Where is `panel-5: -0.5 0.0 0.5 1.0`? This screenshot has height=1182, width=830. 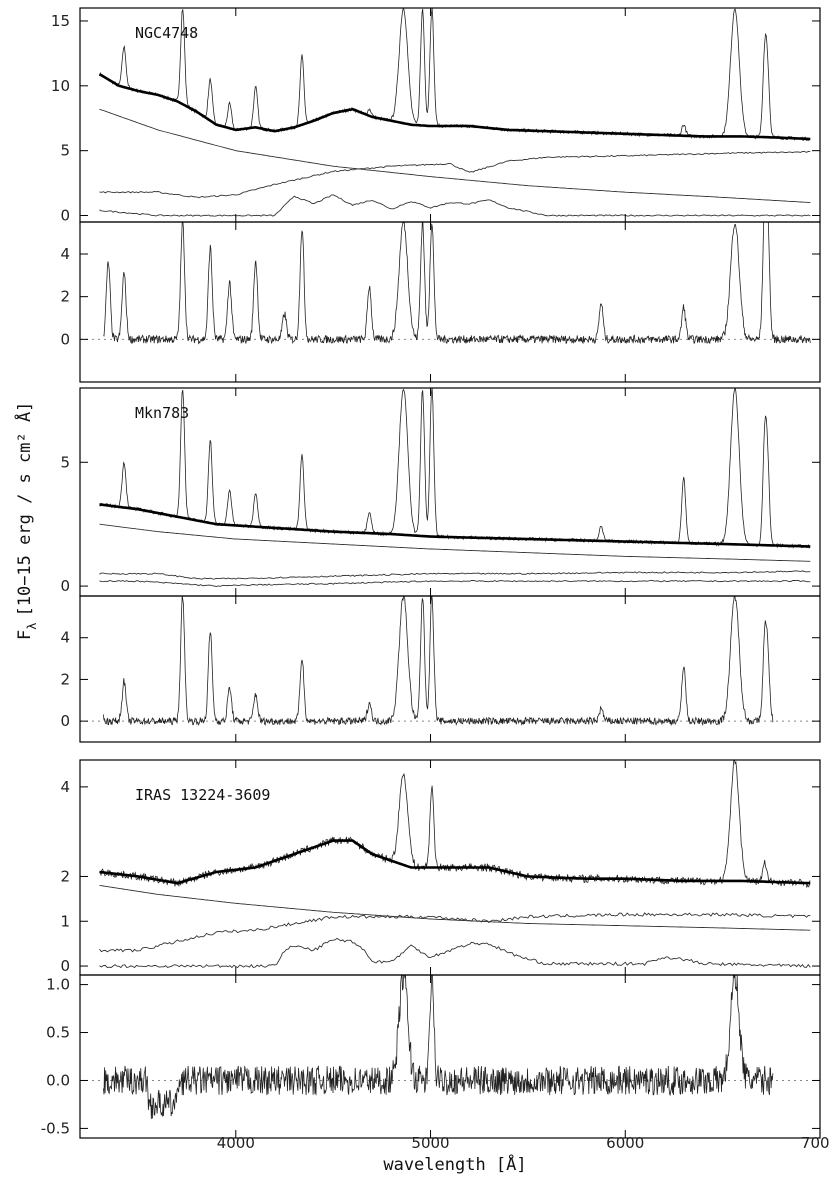 panel-5: -0.5 0.0 0.5 1.0 is located at coordinates (431, 1056).